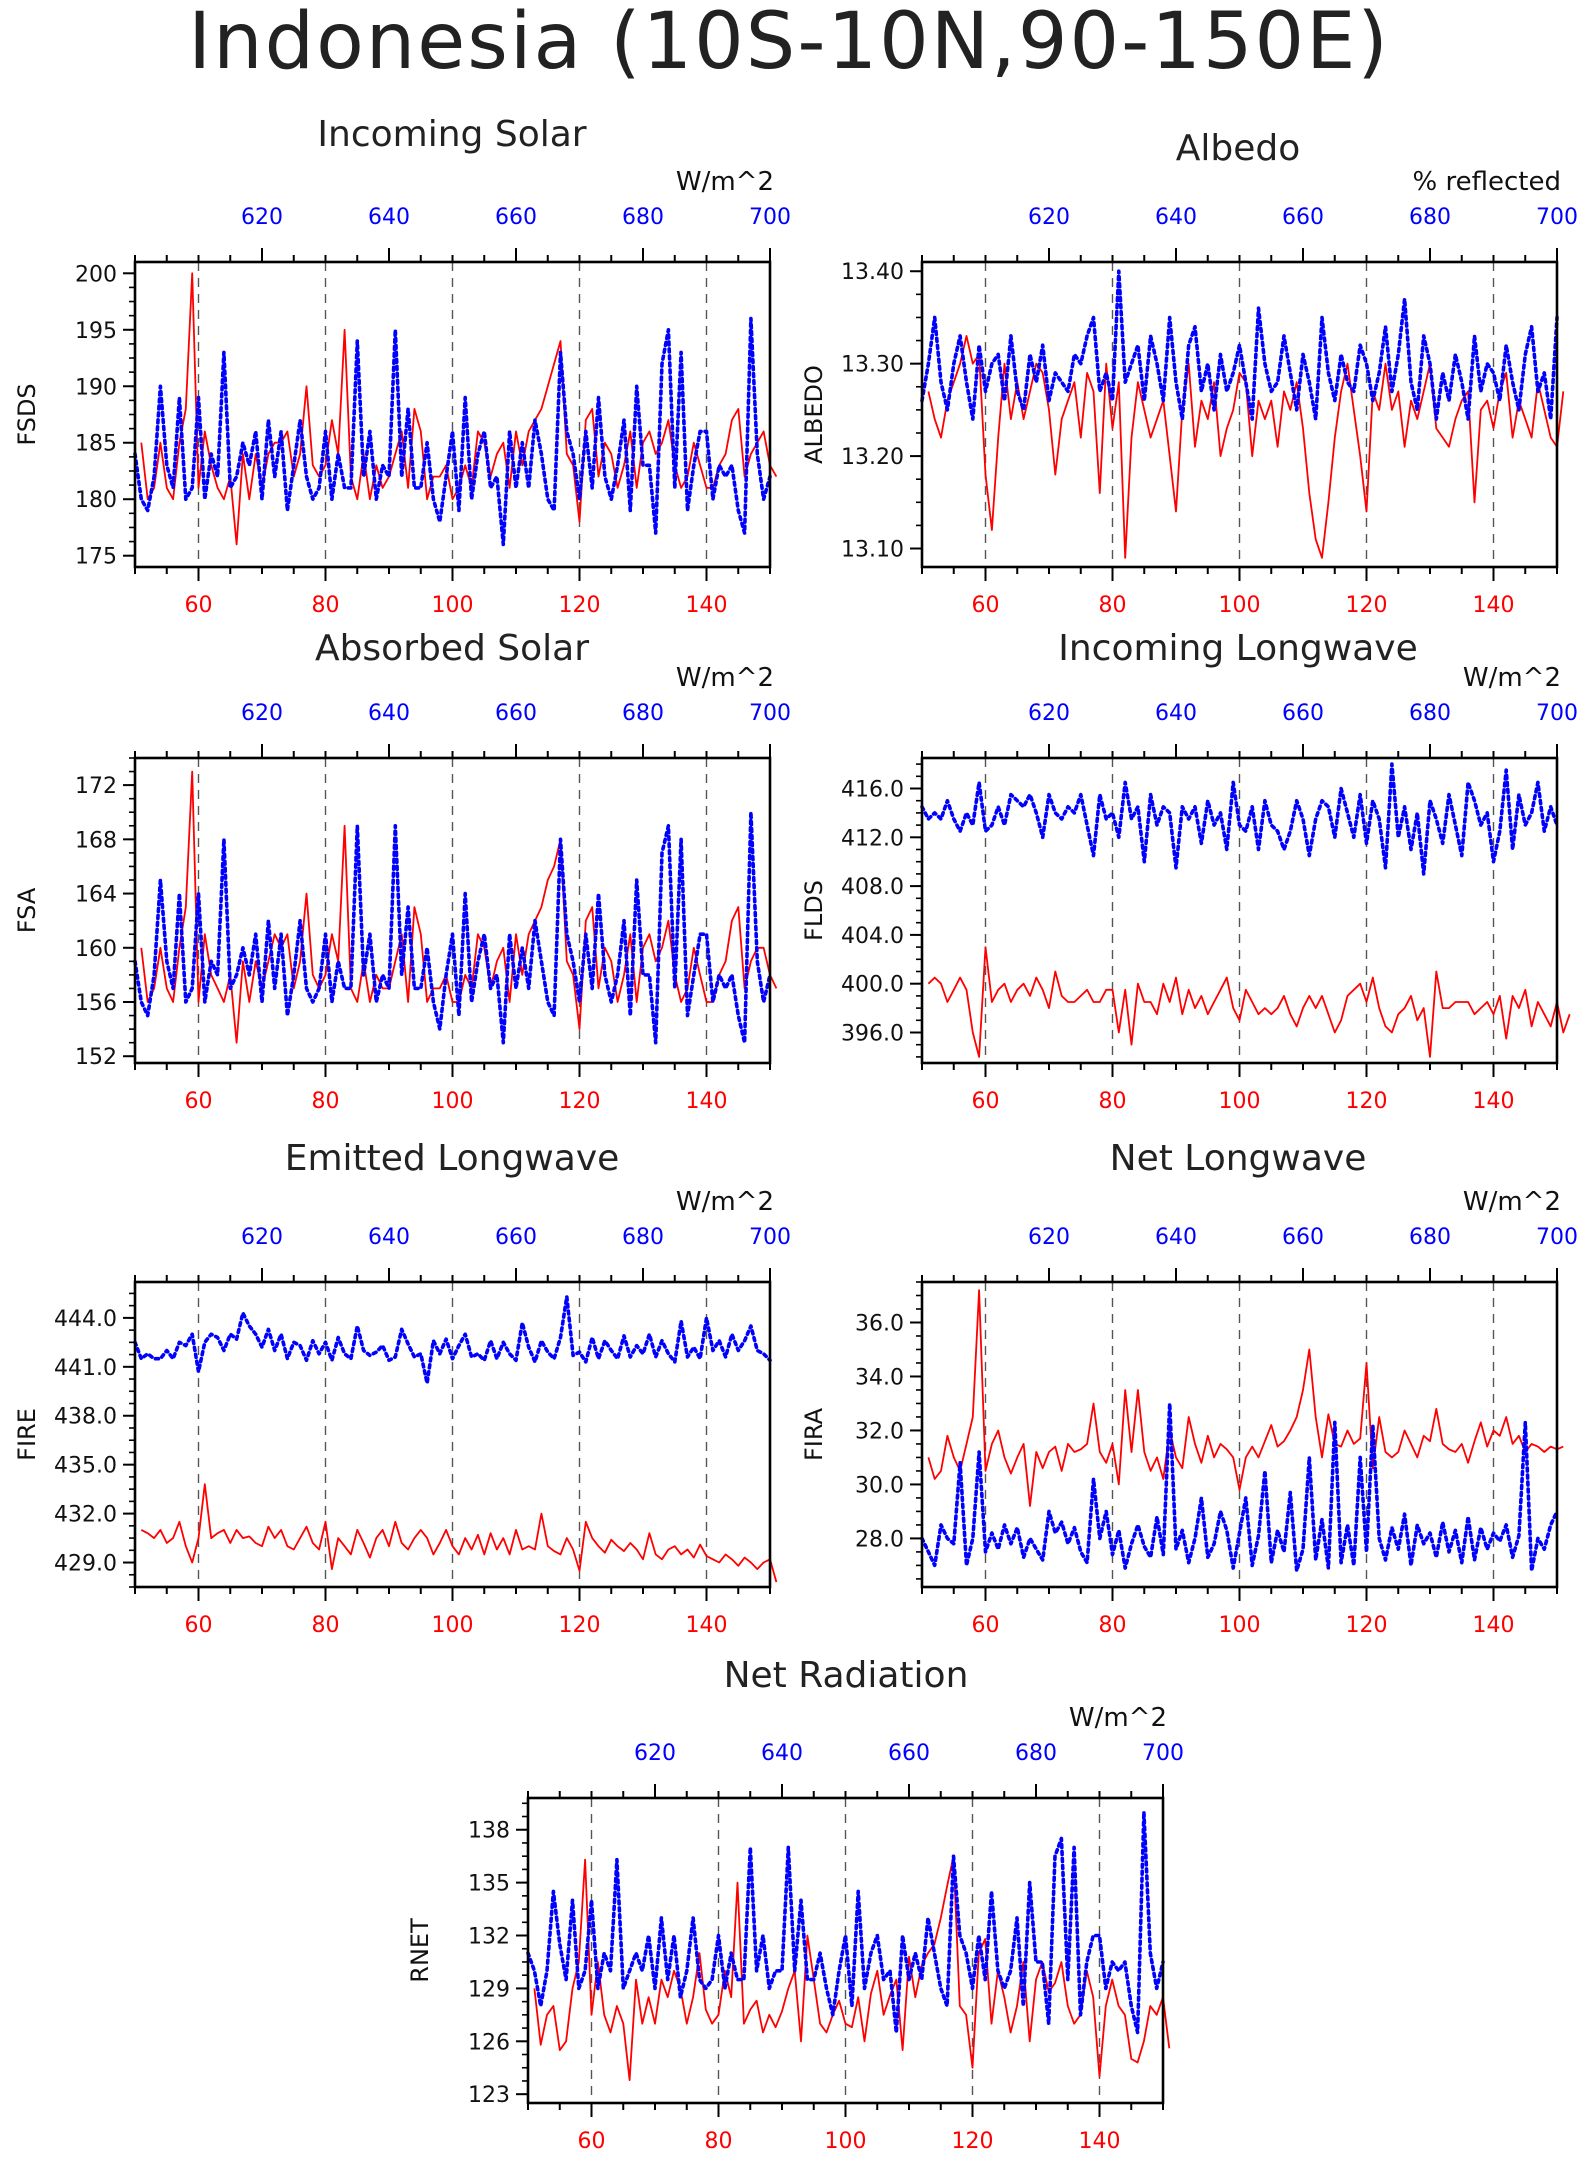 This screenshot has height=2160, width=1578. I want to click on y-axis-label: FLDS, so click(814, 910).